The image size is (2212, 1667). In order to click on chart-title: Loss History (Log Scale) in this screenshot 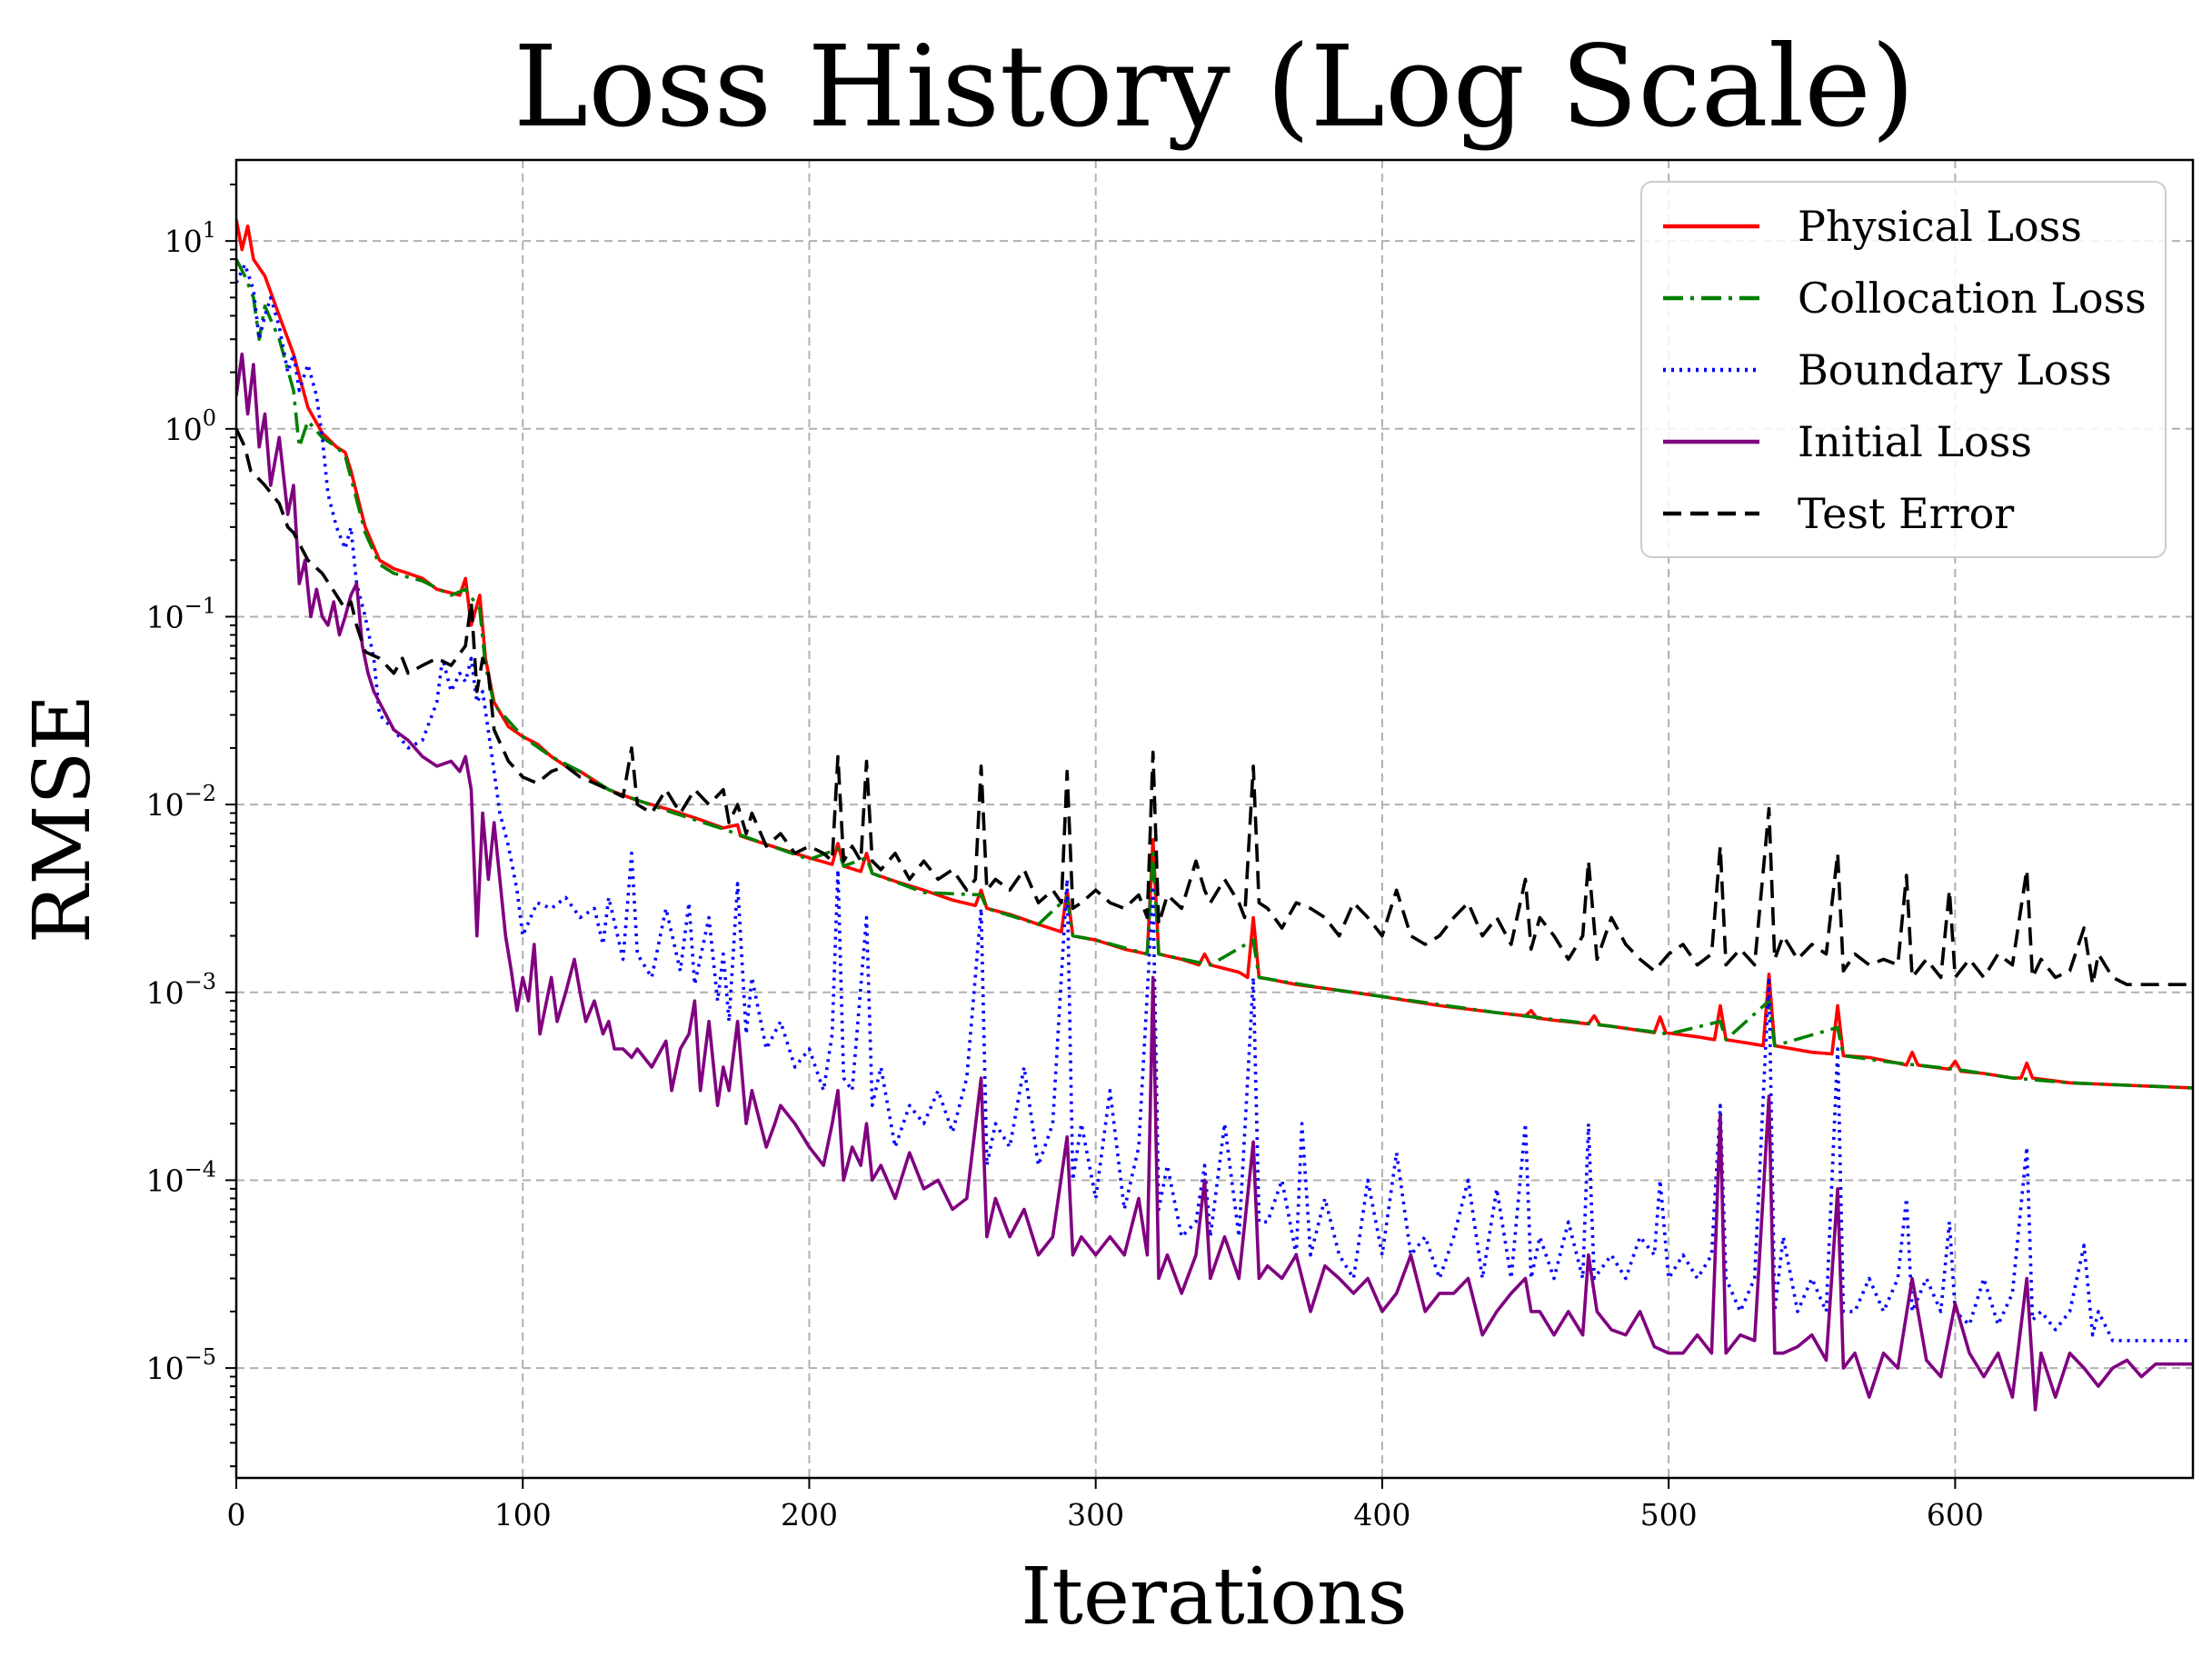, I will do `click(1214, 87)`.